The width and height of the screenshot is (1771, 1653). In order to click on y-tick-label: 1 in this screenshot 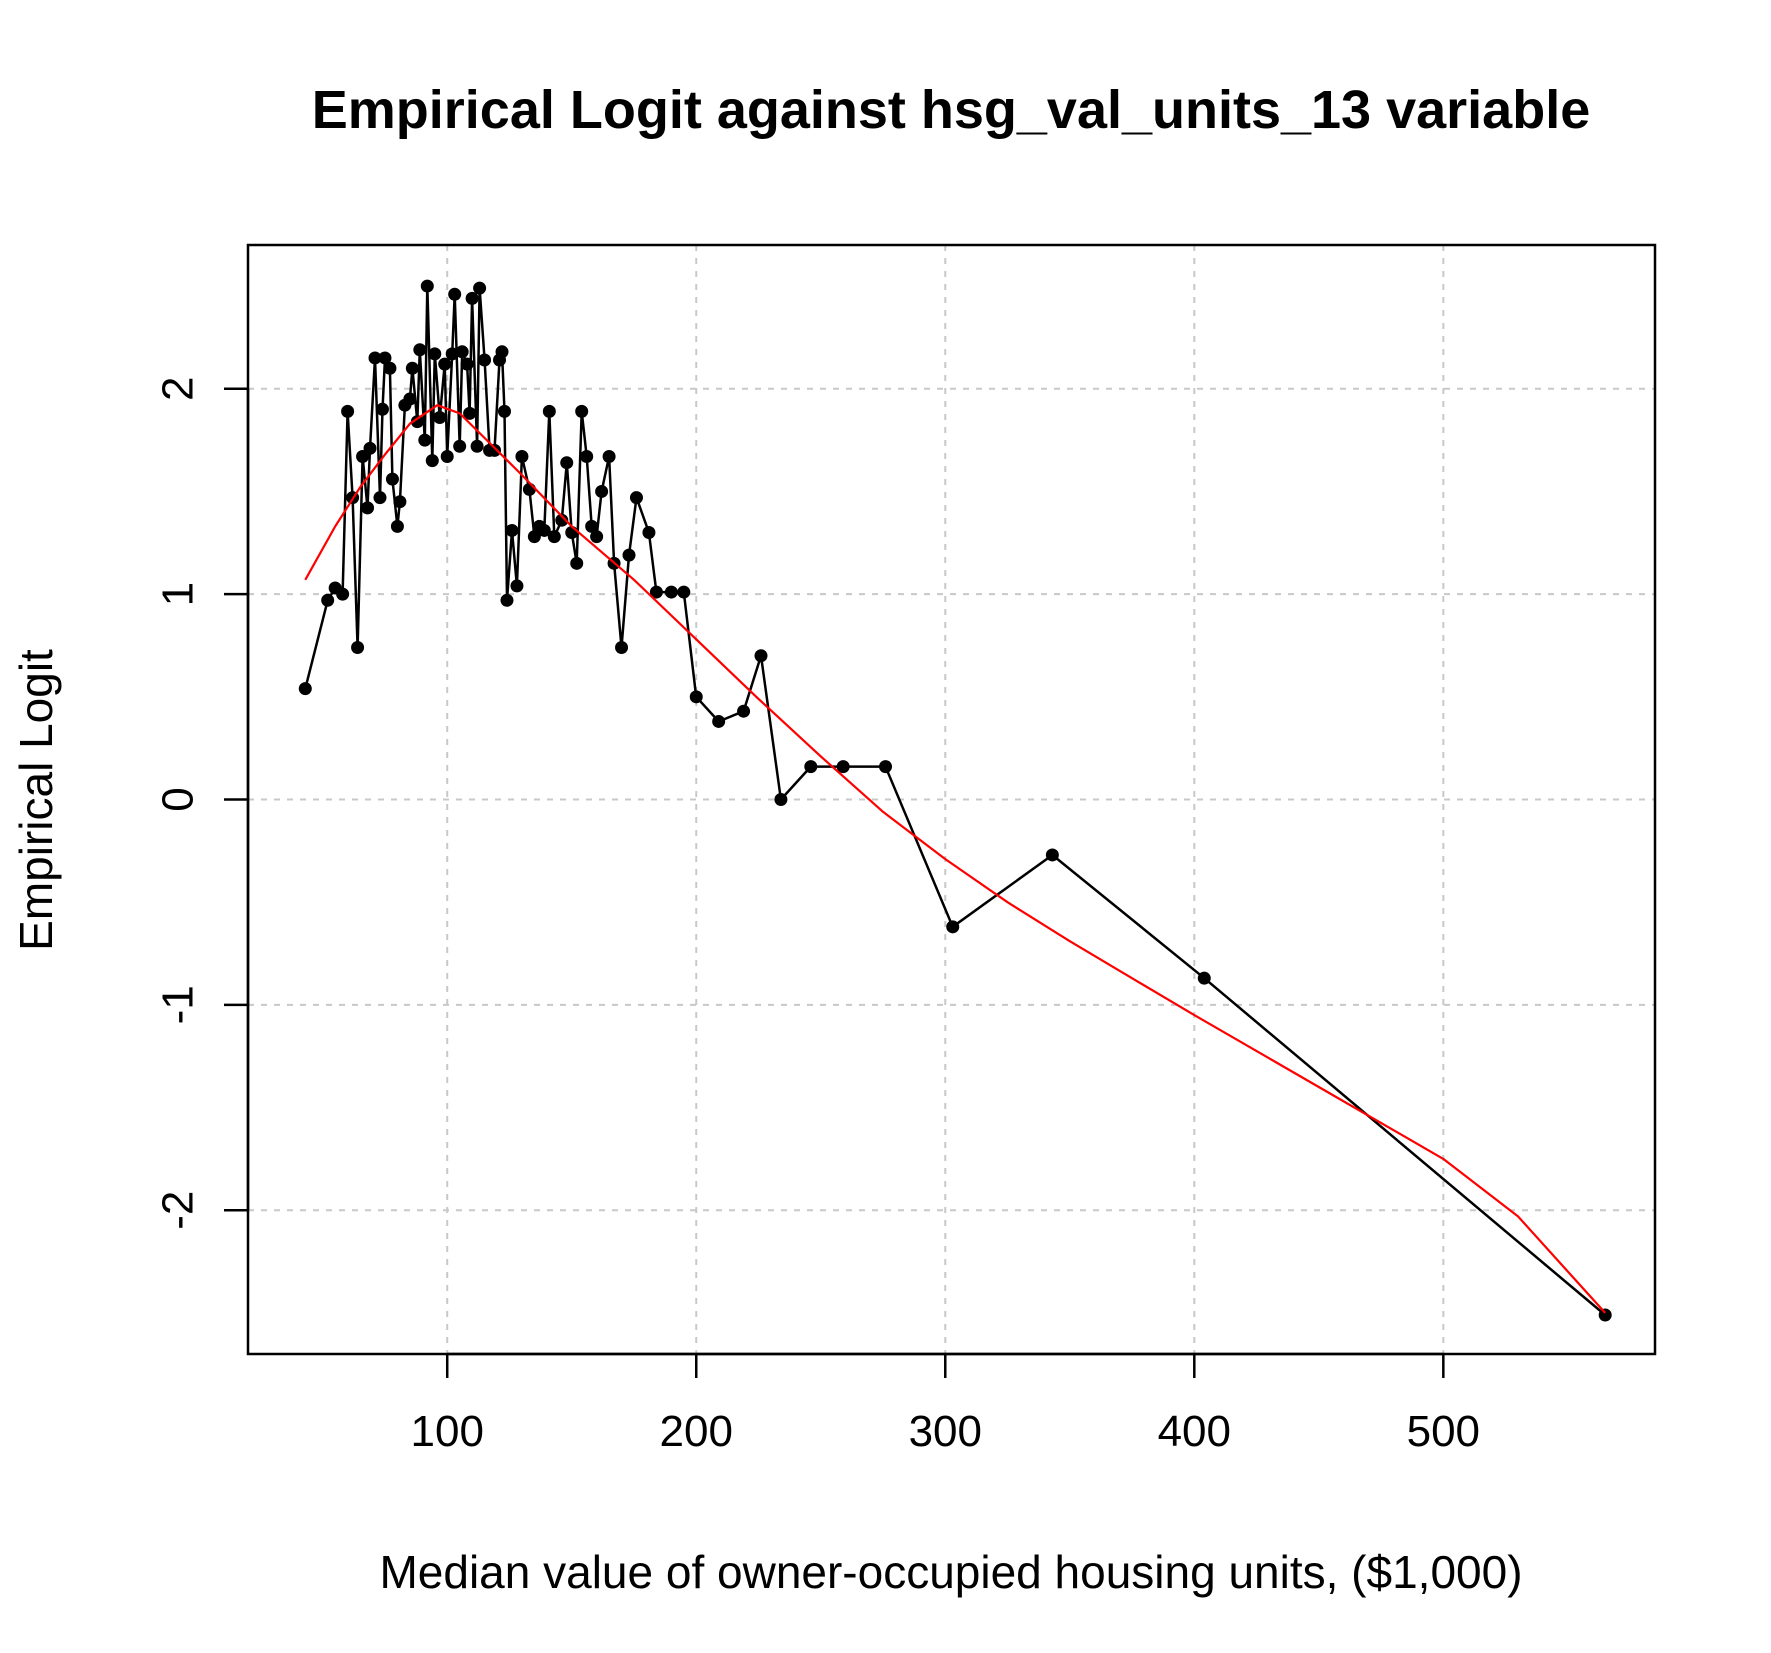, I will do `click(178, 594)`.